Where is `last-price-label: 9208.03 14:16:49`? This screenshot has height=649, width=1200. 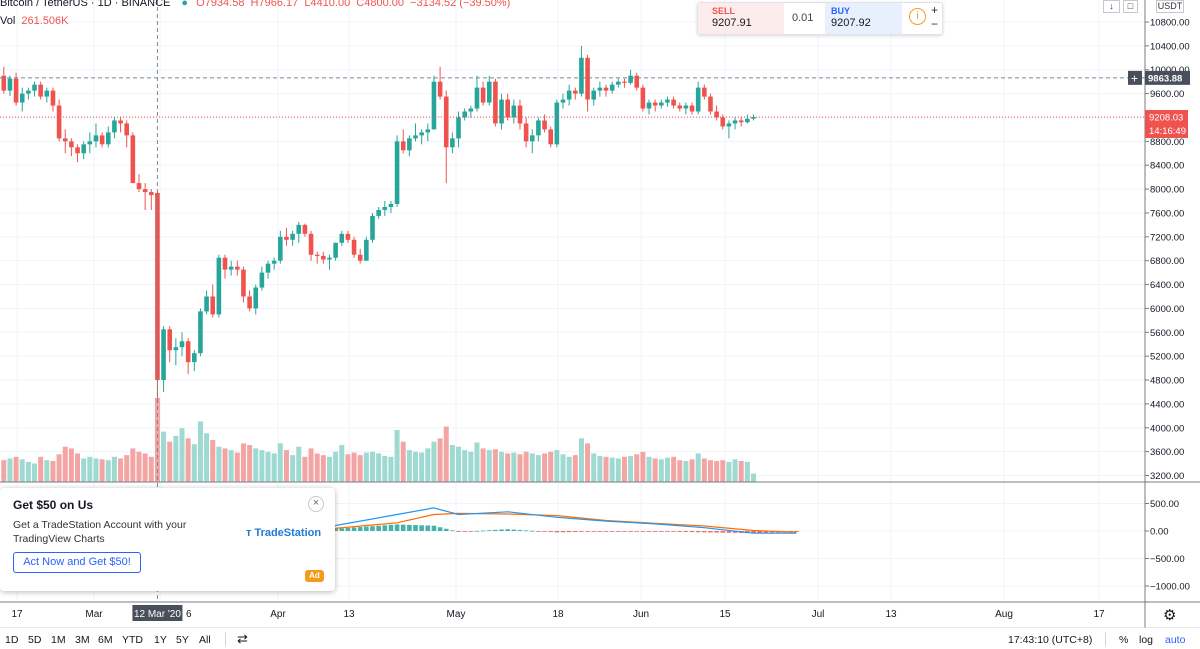 last-price-label: 9208.03 14:16:49 is located at coordinates (1166, 123).